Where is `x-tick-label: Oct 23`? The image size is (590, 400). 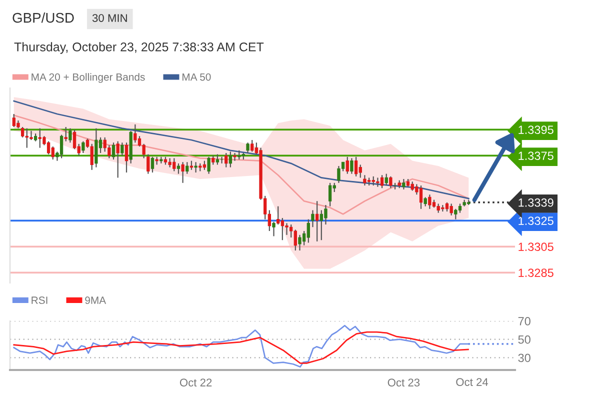
x-tick-label: Oct 23 is located at coordinates (404, 382).